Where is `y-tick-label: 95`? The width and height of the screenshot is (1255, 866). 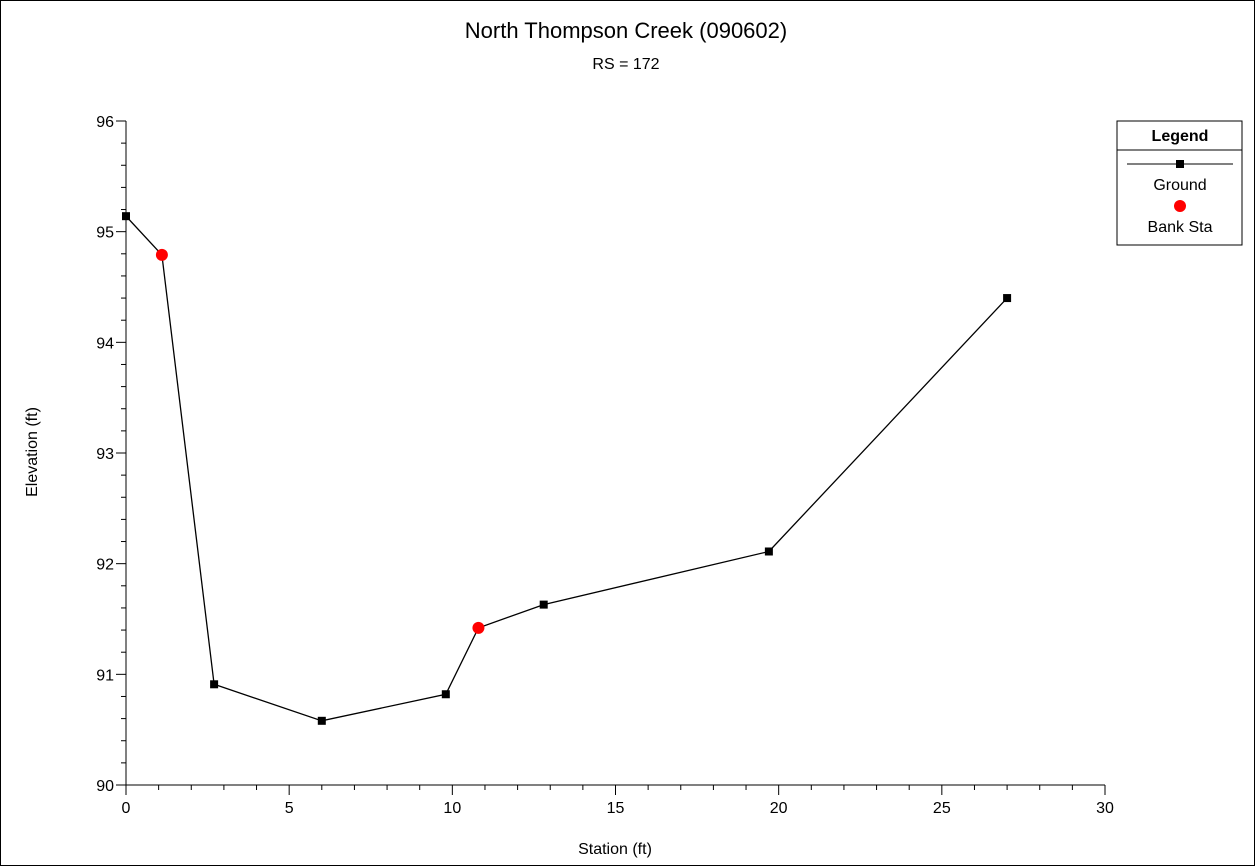 y-tick-label: 95 is located at coordinates (105, 233).